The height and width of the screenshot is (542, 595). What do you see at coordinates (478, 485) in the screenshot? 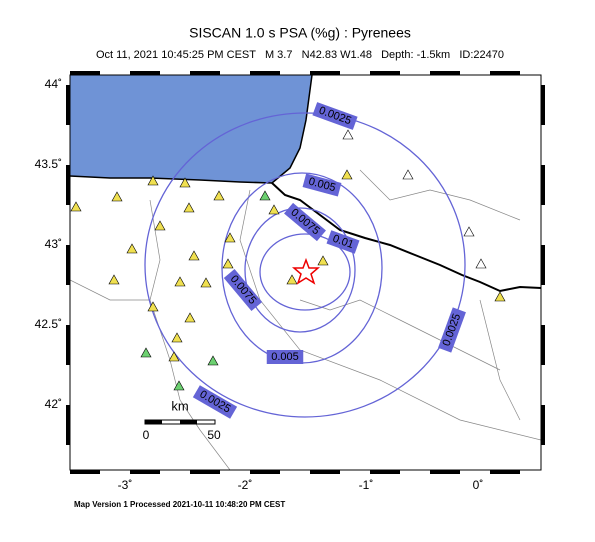
I see `lon-label: 0˚` at bounding box center [478, 485].